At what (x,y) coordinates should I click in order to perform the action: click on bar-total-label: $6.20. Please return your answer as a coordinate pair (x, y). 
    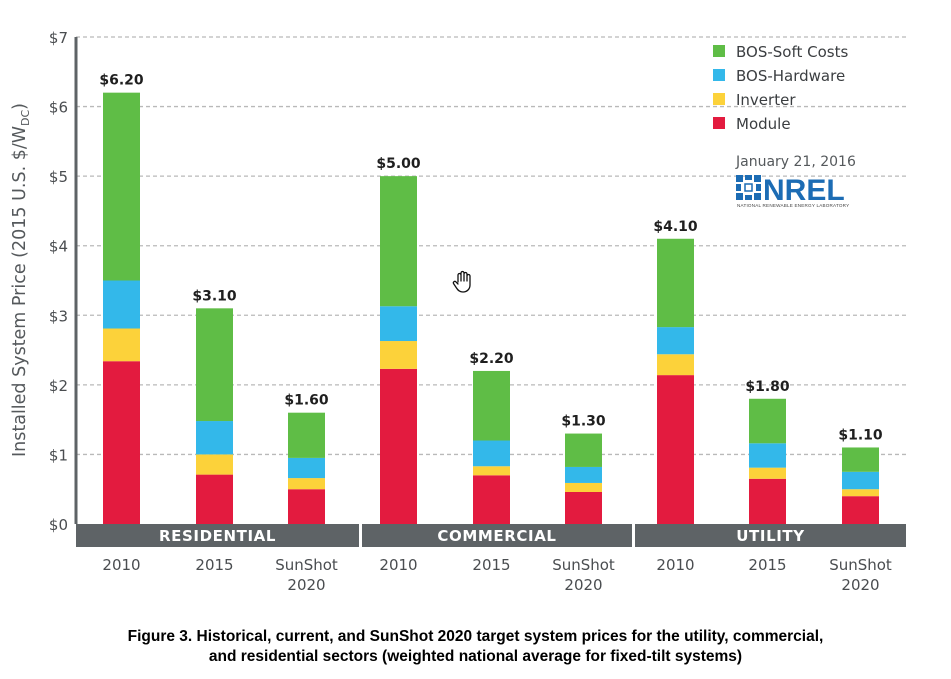
    Looking at the image, I should click on (121, 81).